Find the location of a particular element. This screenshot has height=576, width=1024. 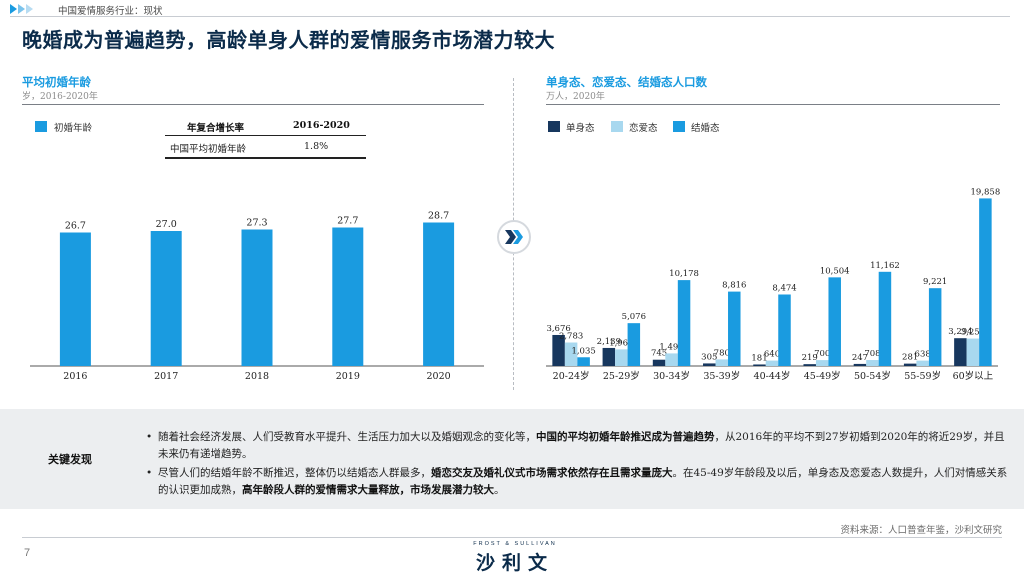

finding-2-emphasis-a: 婚恋交友及婚礼仪式市场需求依然存在且需求量庞大 is located at coordinates (552, 473).